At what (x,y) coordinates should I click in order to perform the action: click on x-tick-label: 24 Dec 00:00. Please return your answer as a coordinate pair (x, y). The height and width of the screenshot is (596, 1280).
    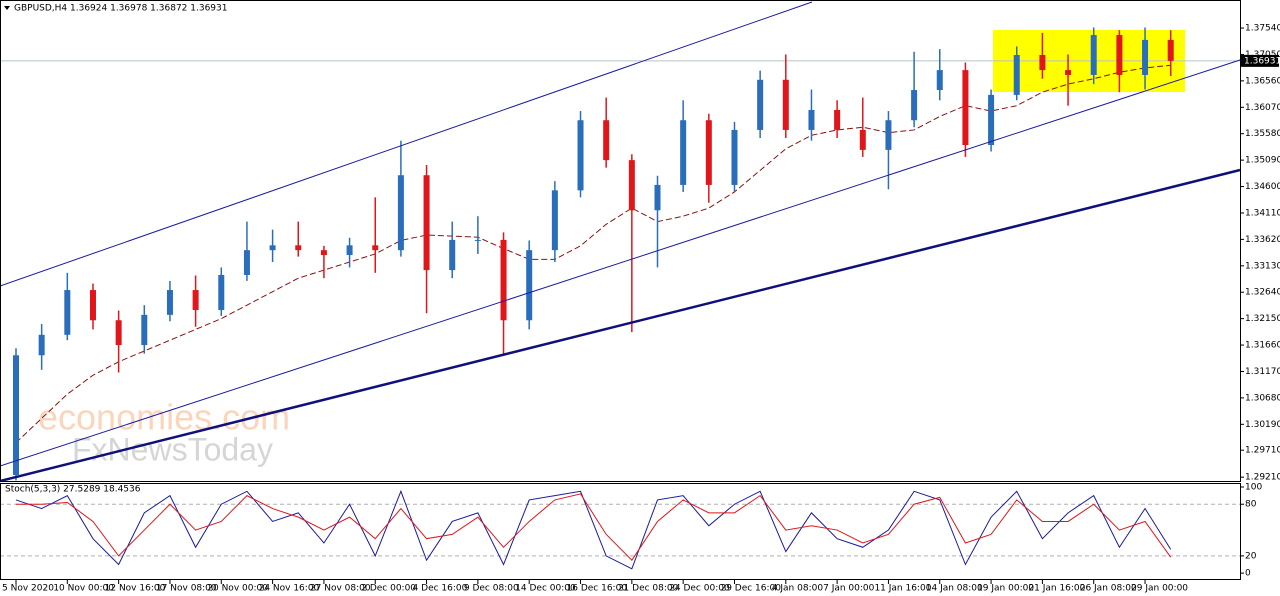
    Looking at the image, I should click on (699, 589).